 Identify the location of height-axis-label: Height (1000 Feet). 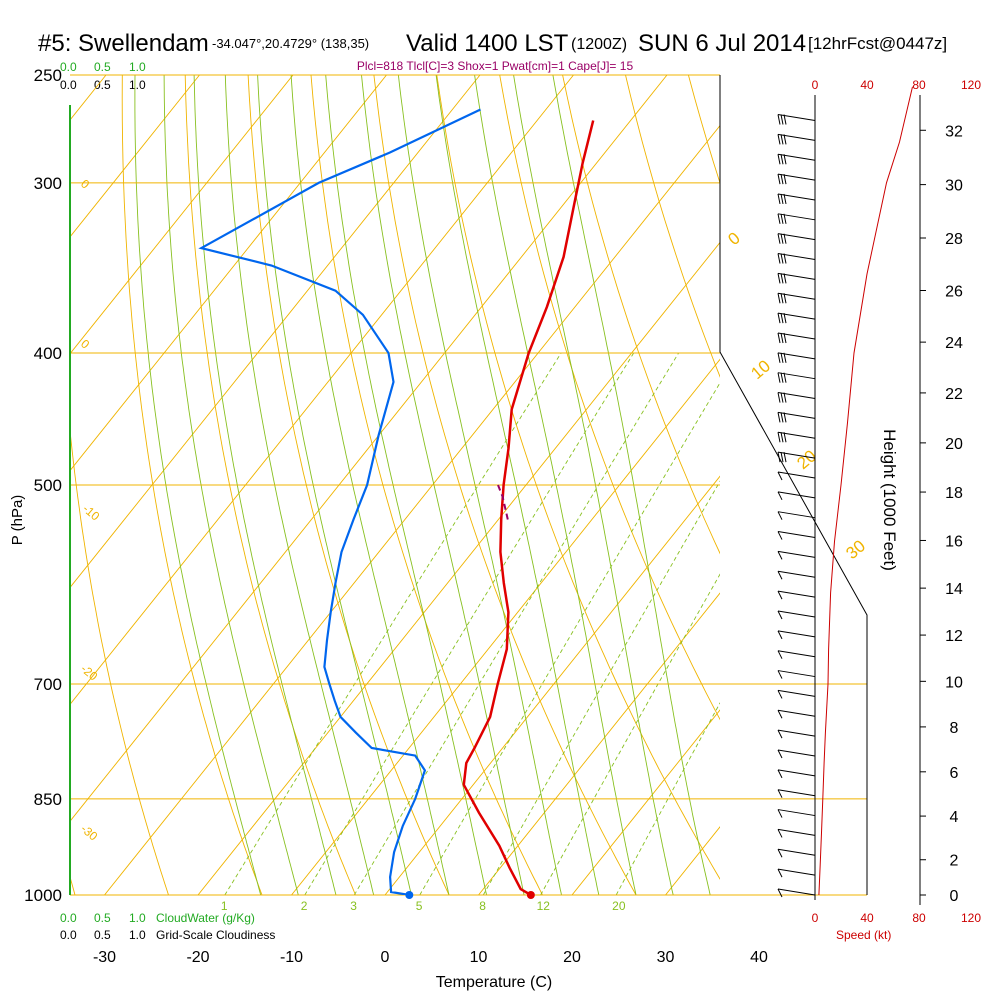
(889, 500).